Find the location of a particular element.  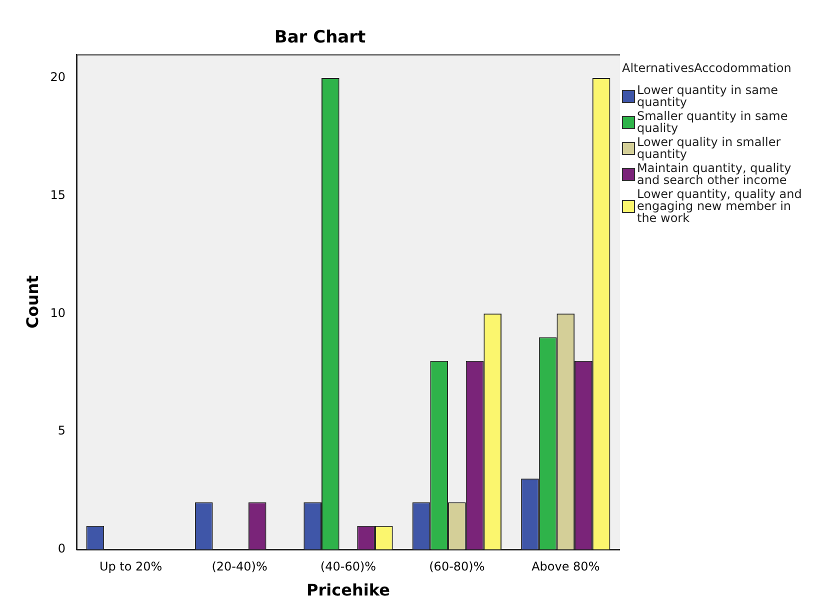

legend-label: Smaller quantity in same quality is located at coordinates (713, 122).